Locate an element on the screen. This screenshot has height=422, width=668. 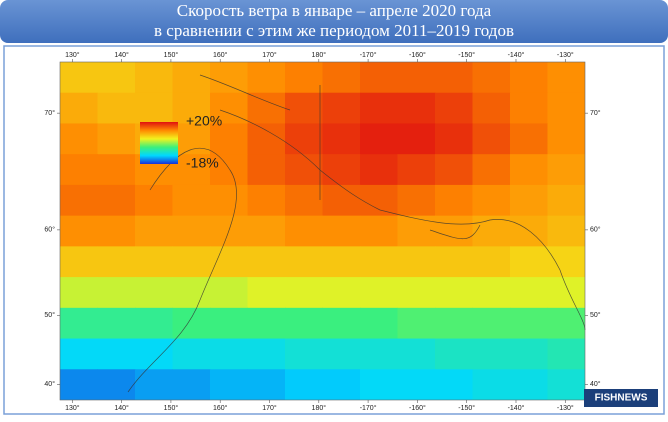
x-tick-label: 130° is located at coordinates (72, 408).